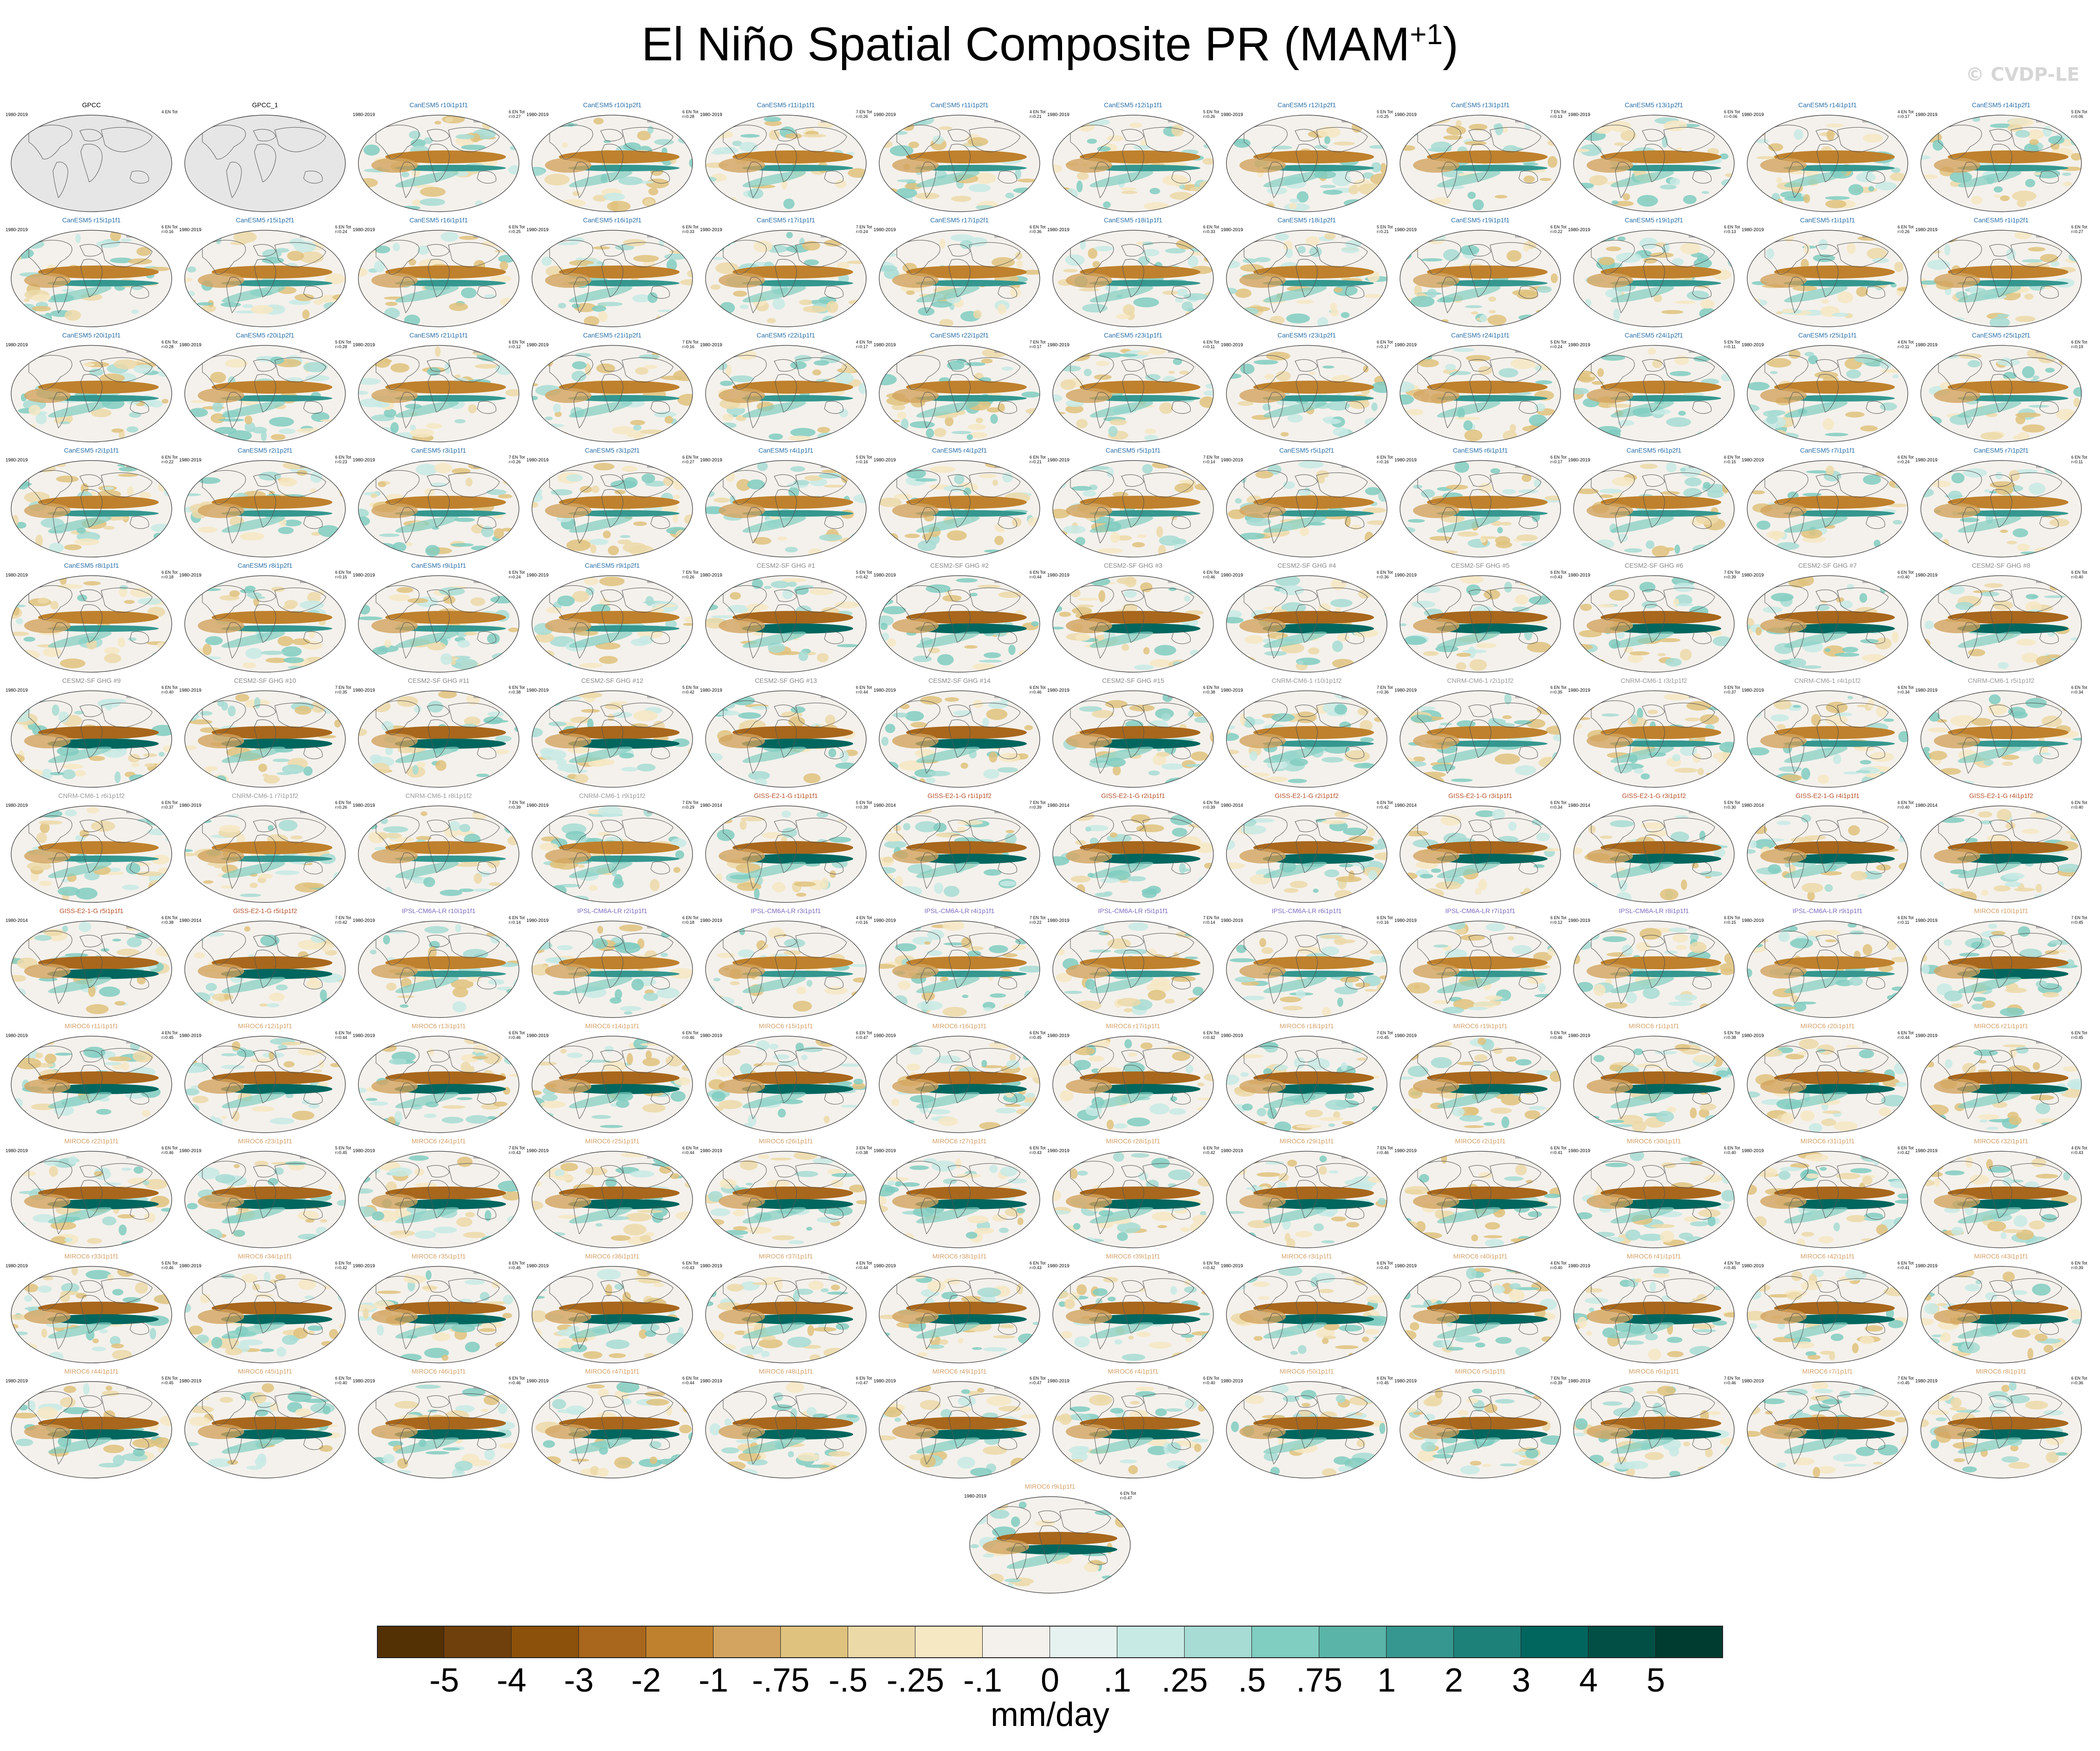 This screenshot has width=2100, height=1751. Describe the element at coordinates (1383, 692) in the screenshot. I see `panel-stat-line: r=0.36` at that location.